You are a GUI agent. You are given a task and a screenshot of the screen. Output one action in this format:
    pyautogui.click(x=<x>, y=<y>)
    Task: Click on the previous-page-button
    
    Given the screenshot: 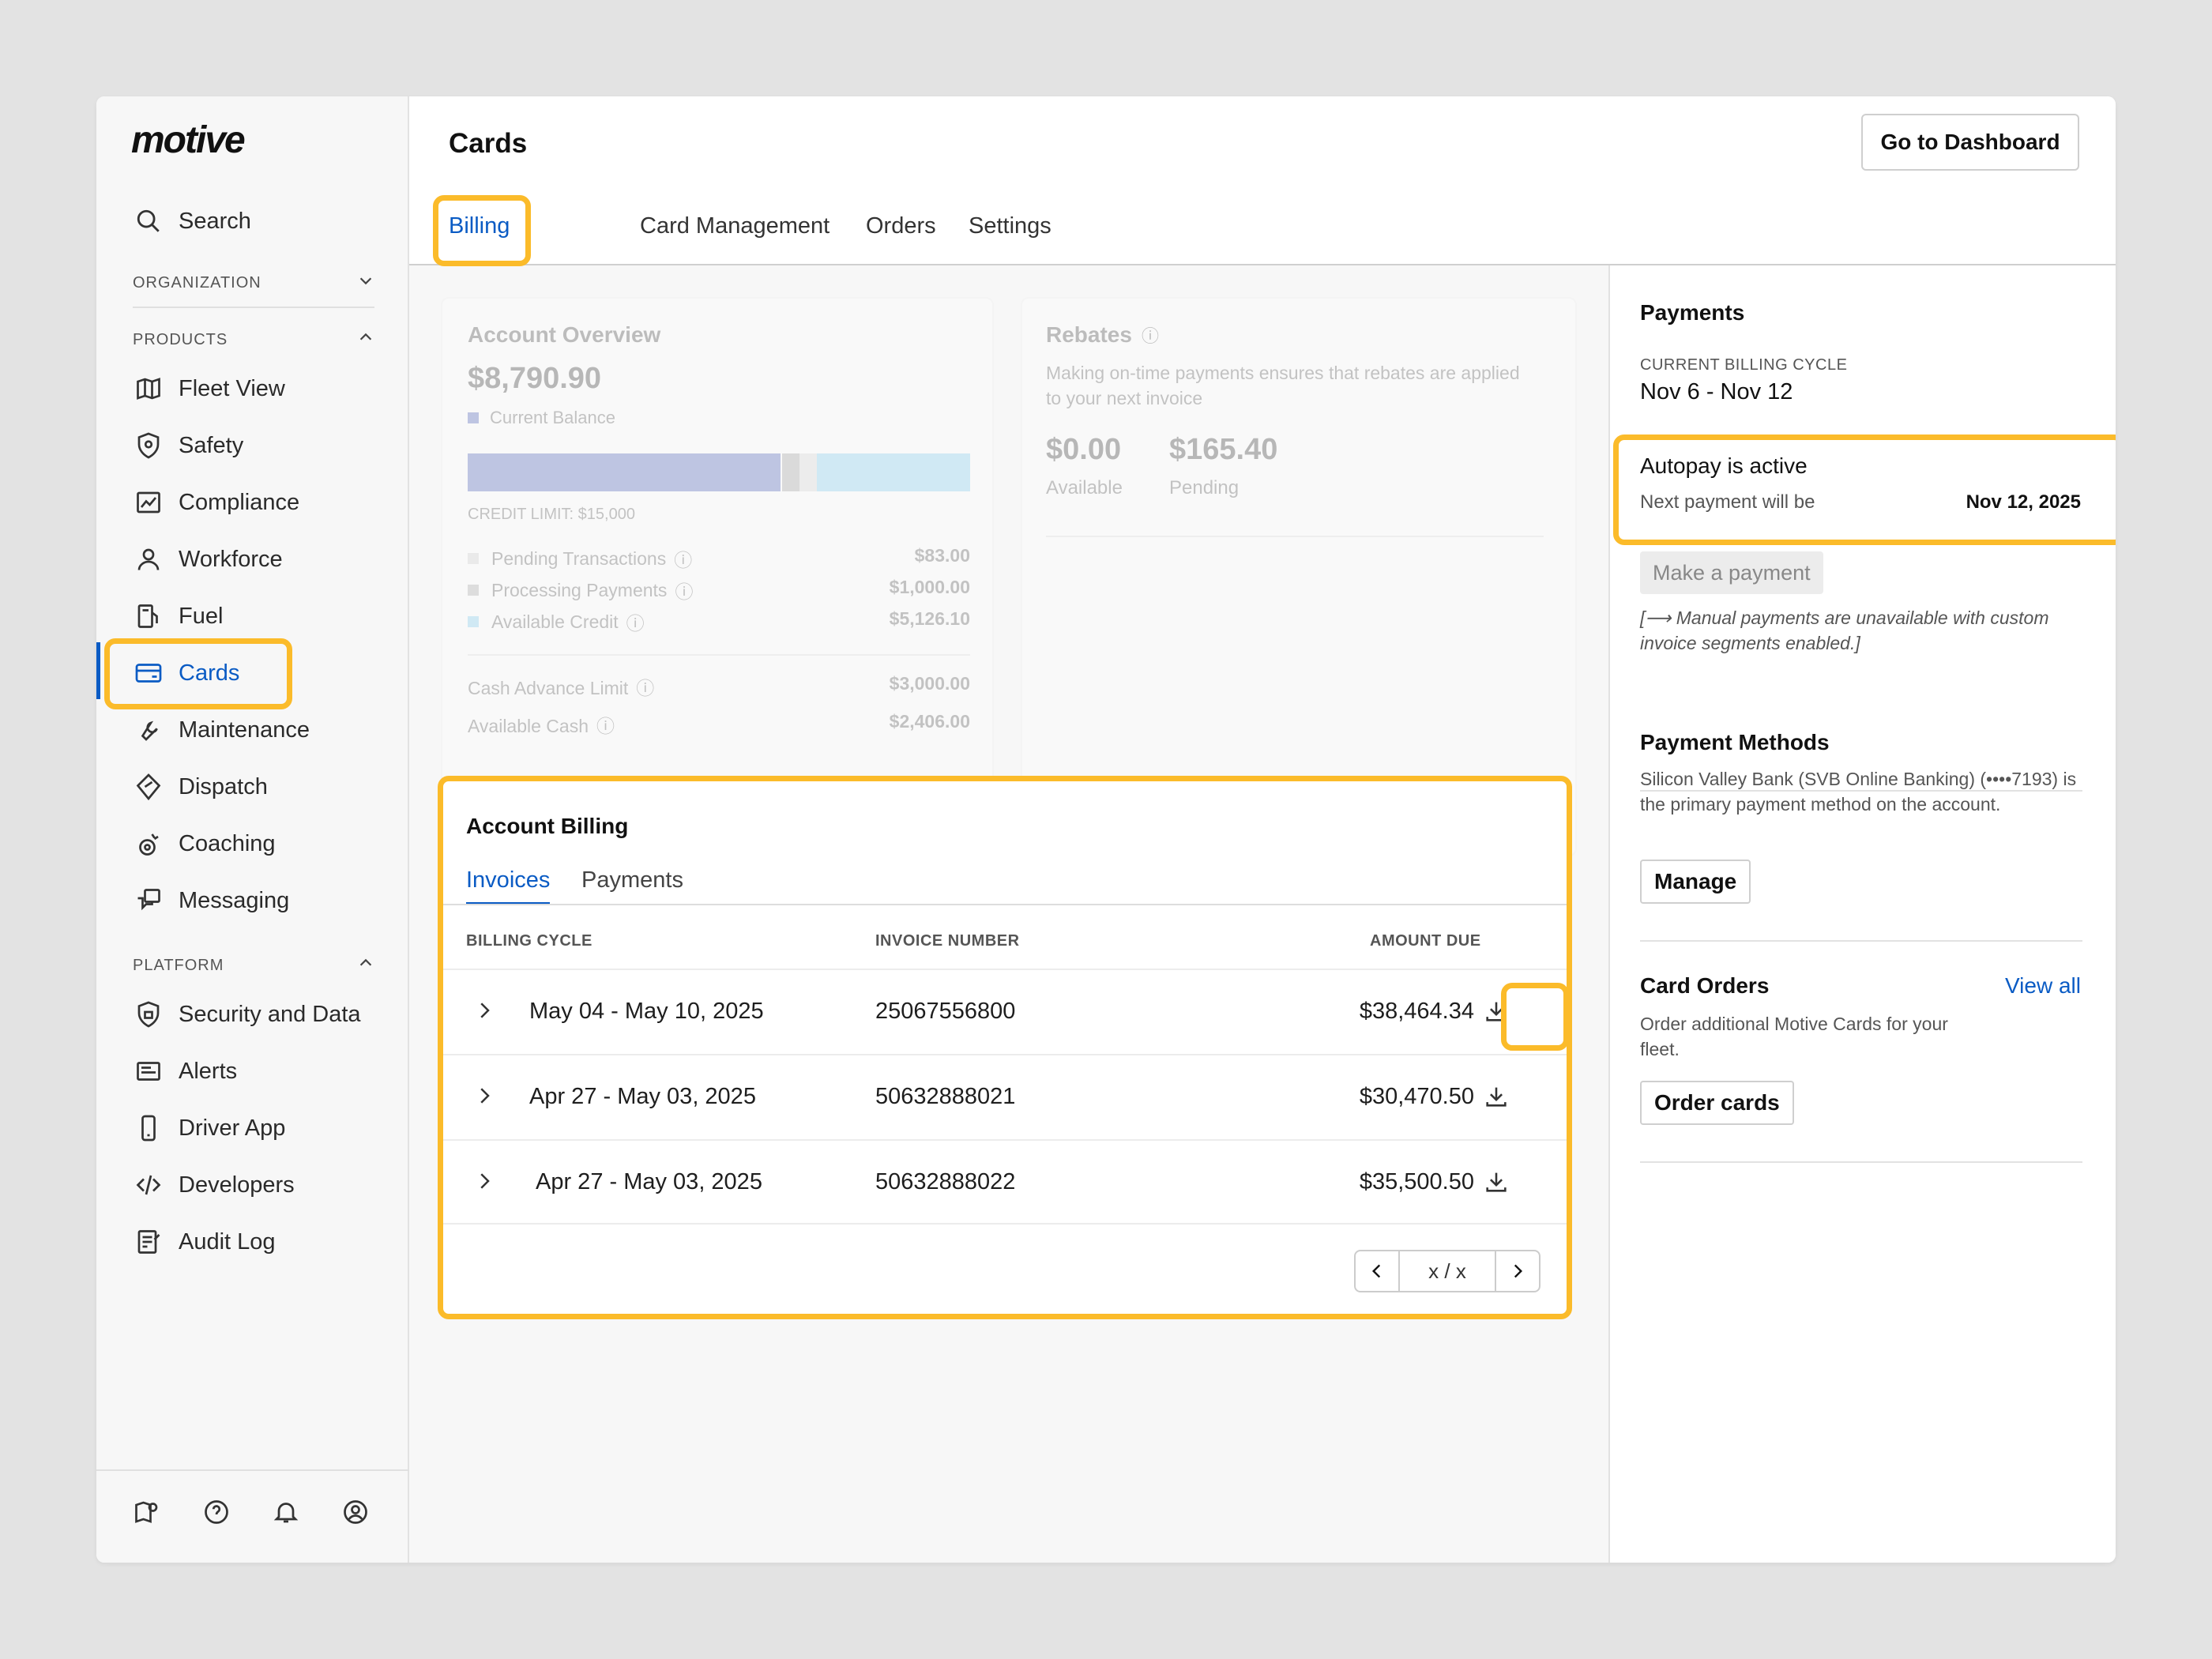 What is the action you would take?
    pyautogui.click(x=1378, y=1271)
    